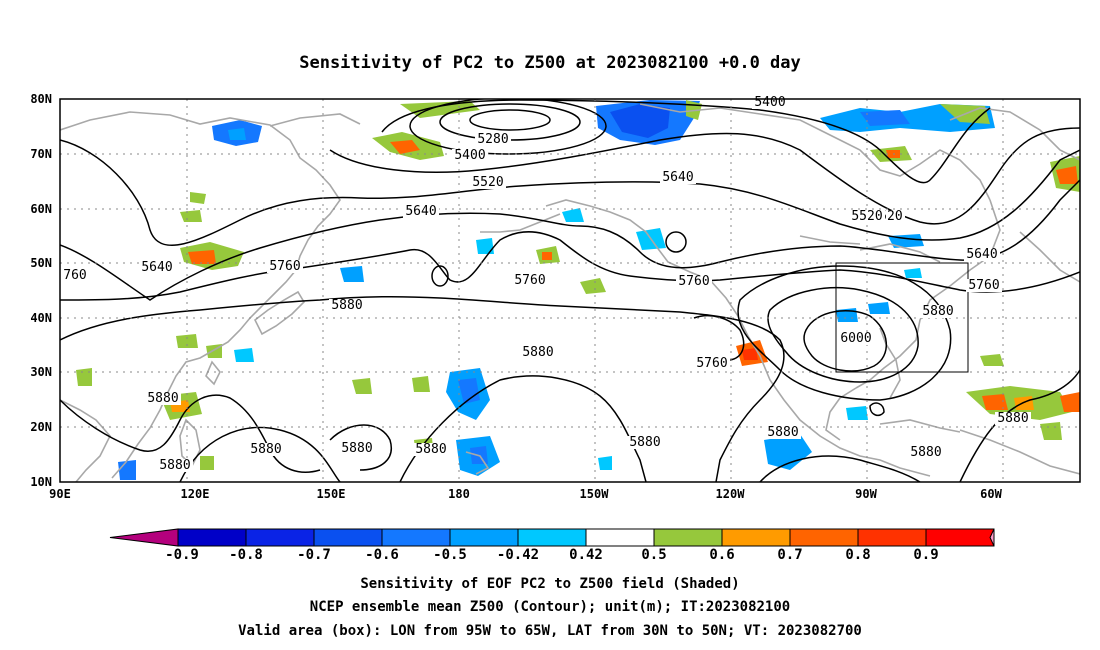 The image size is (1100, 650). Describe the element at coordinates (459, 494) in the screenshot. I see `lon-label: 180` at that location.